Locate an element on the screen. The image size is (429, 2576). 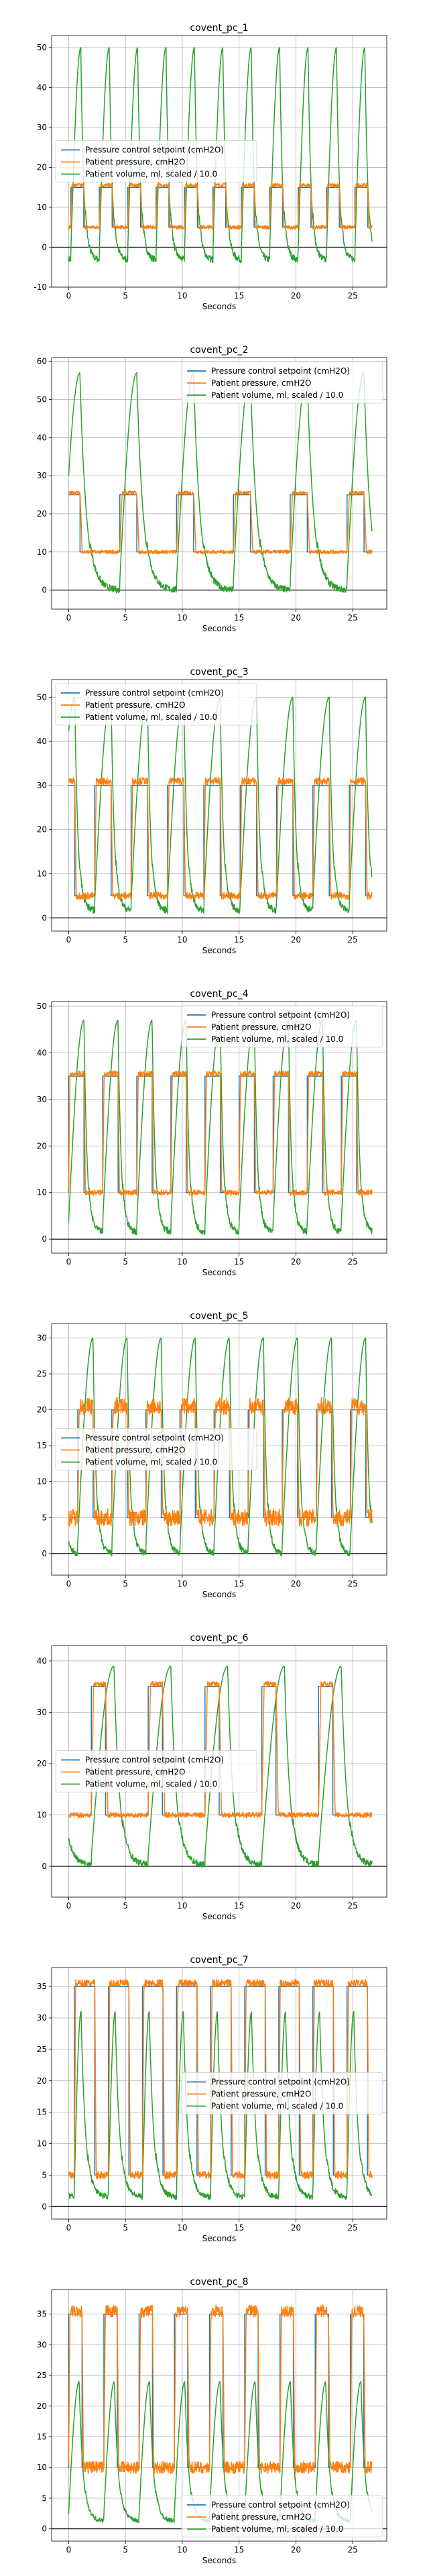
chart-title: covent_pc_1 is located at coordinates (219, 28).